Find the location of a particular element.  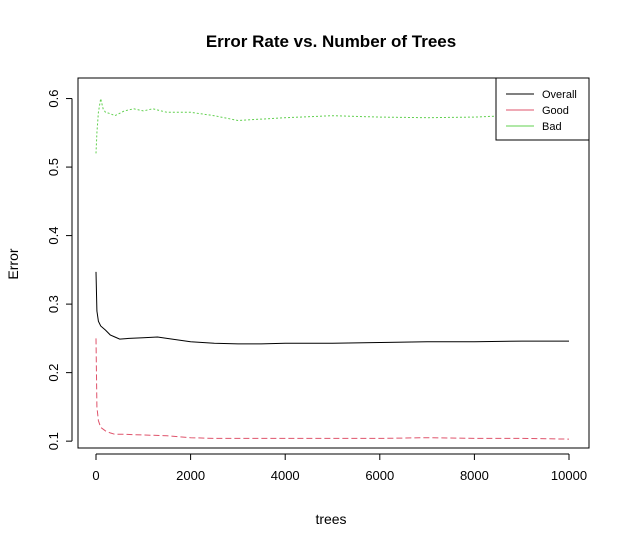

y-tick-label: 0.5 is located at coordinates (53, 167).